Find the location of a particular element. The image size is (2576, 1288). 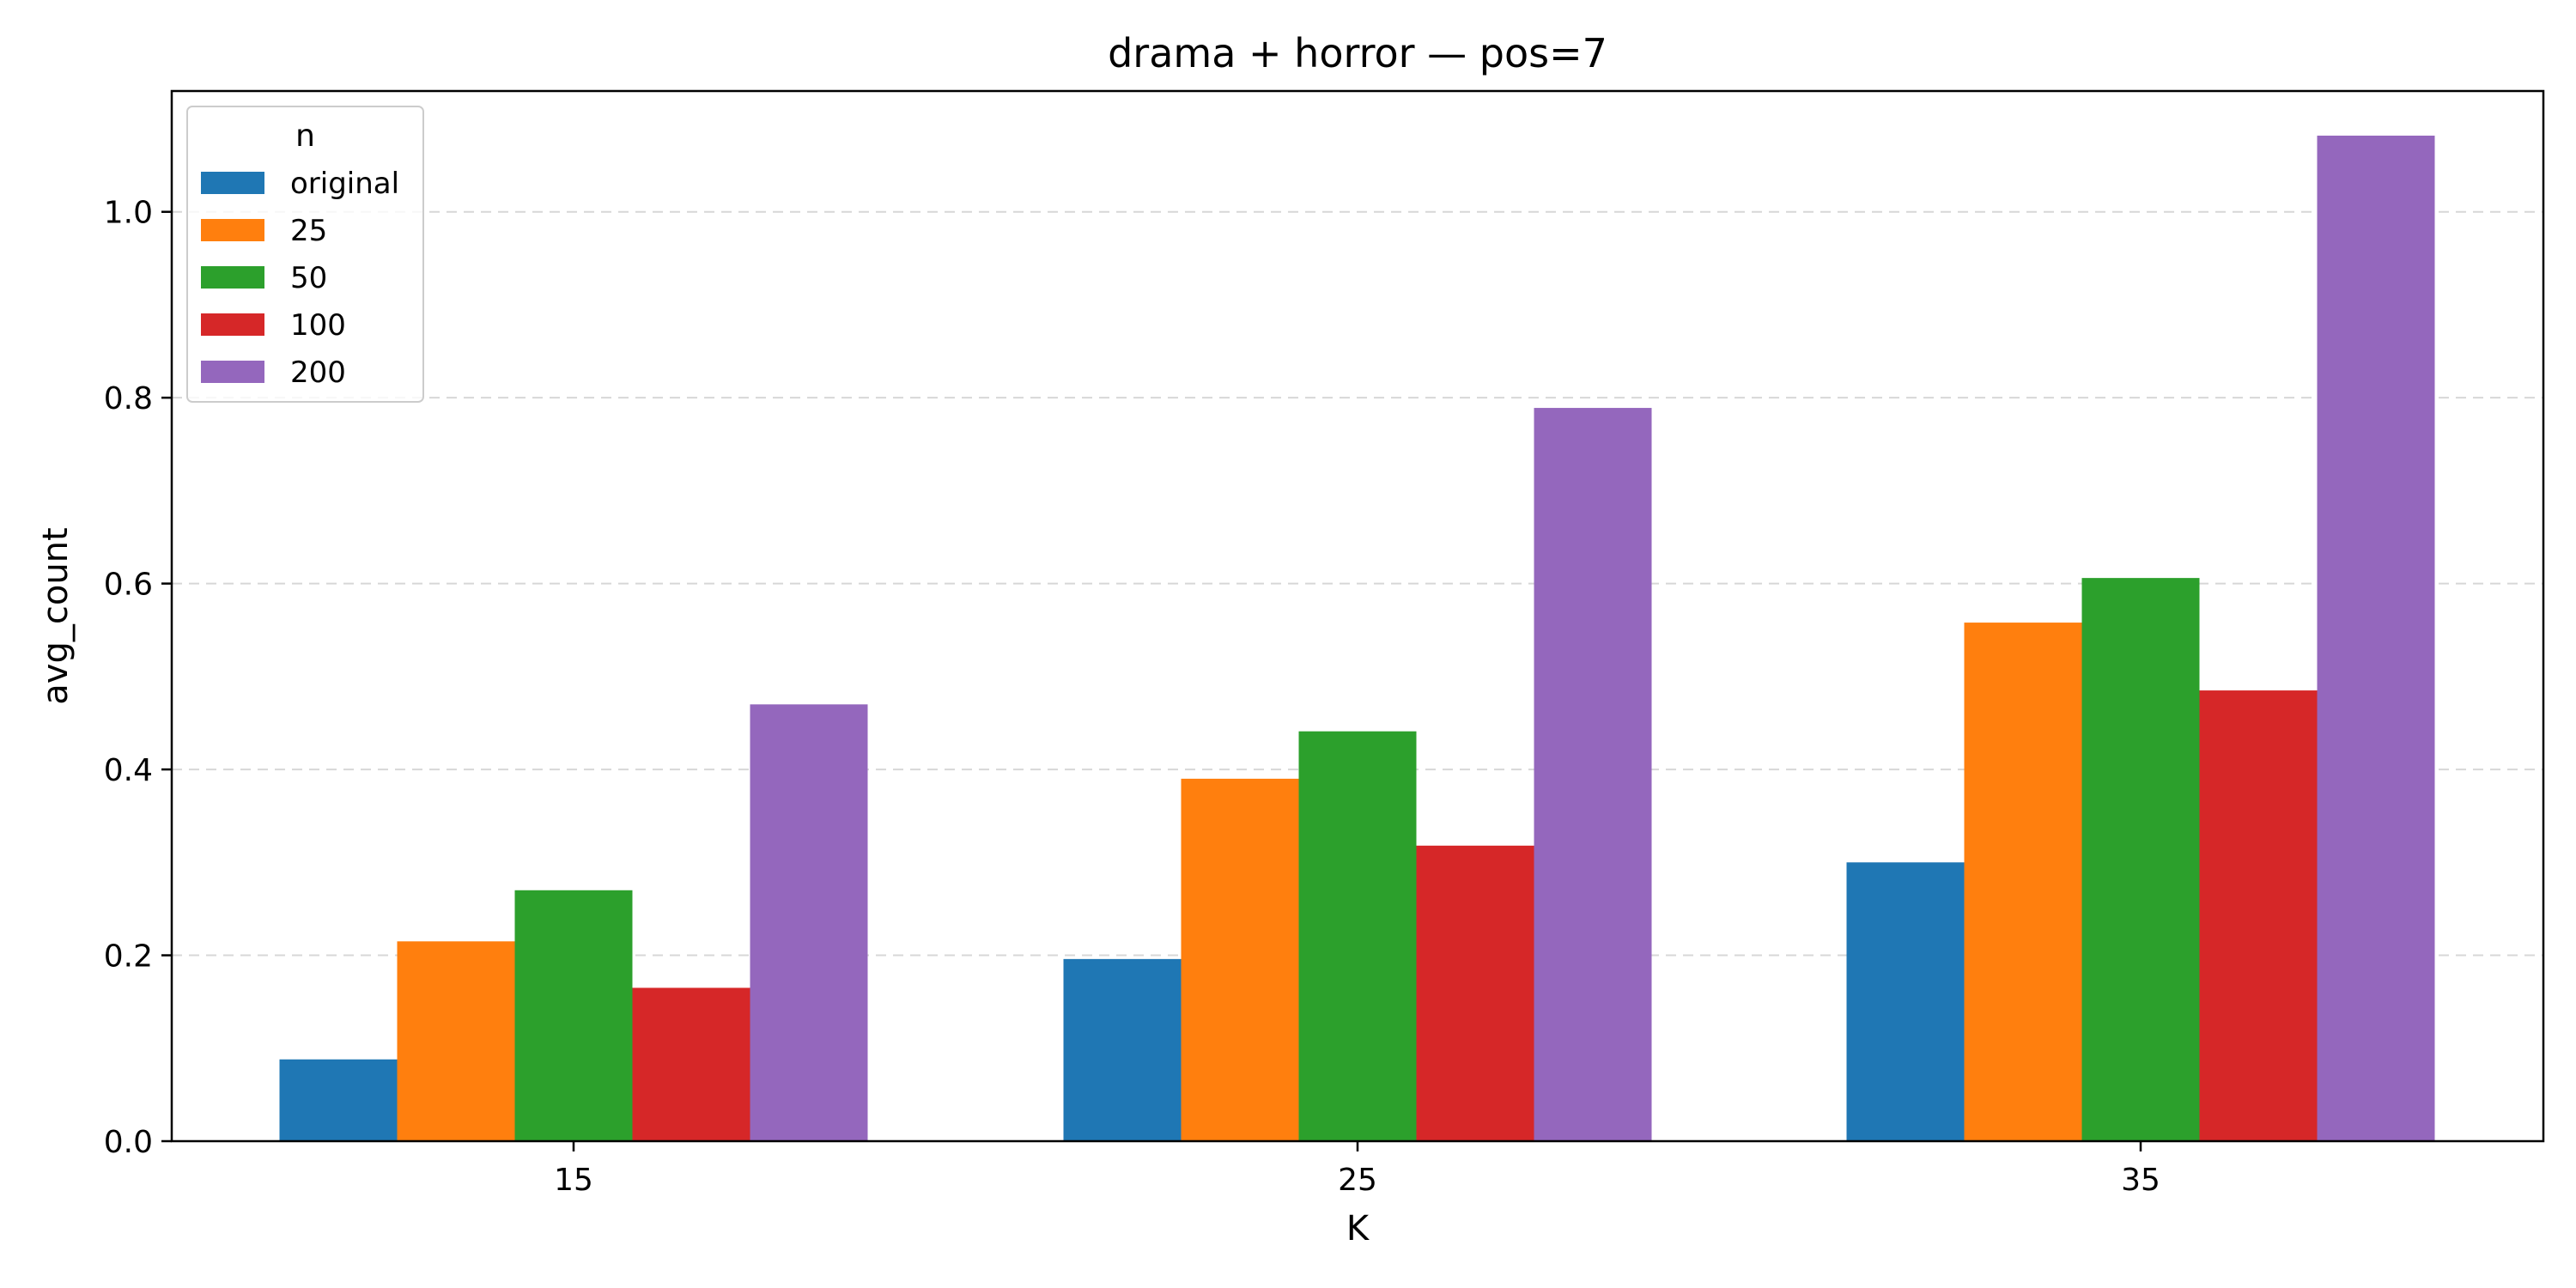

y-tick-label: 0.0 is located at coordinates (128, 1142).